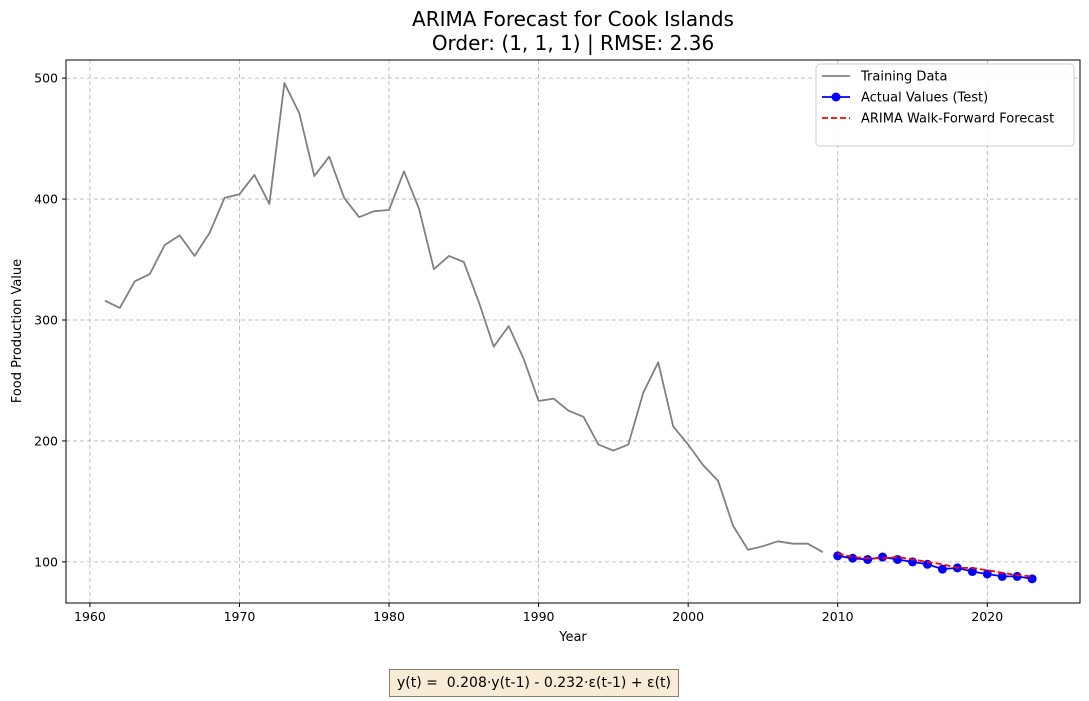 The height and width of the screenshot is (701, 1089). What do you see at coordinates (90, 616) in the screenshot?
I see `x-tick-label: 1960` at bounding box center [90, 616].